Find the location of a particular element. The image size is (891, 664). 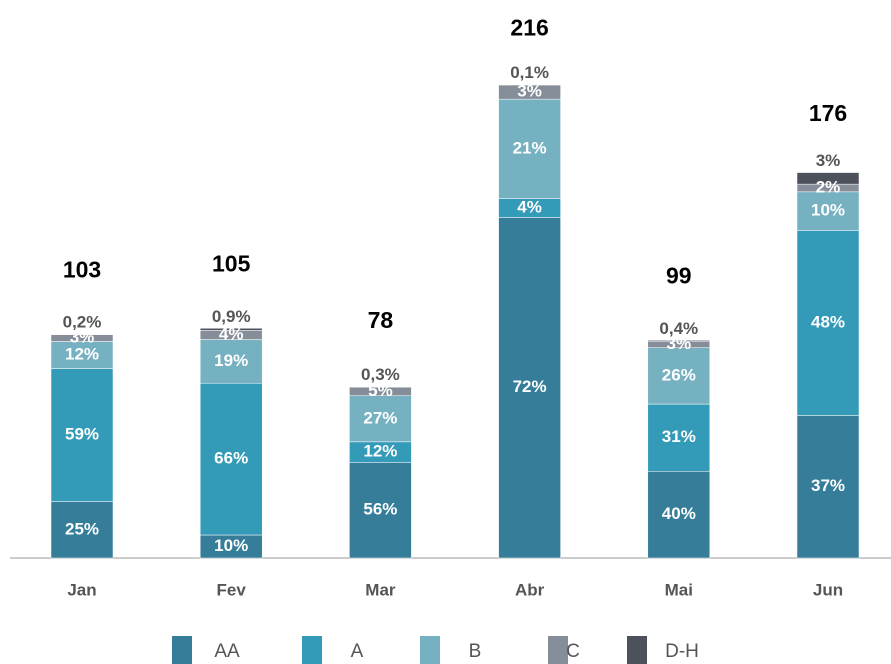

segment-label: 59% is located at coordinates (82, 434).